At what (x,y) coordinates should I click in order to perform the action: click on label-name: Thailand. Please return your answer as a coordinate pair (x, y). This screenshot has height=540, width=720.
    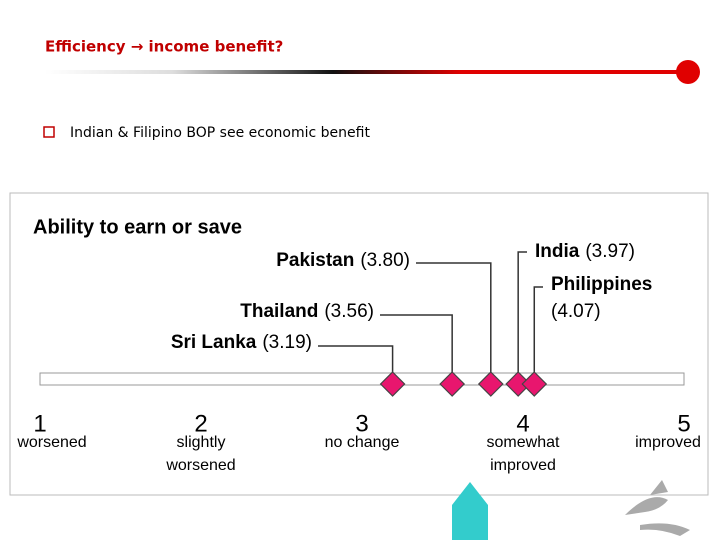
    Looking at the image, I should click on (279, 311).